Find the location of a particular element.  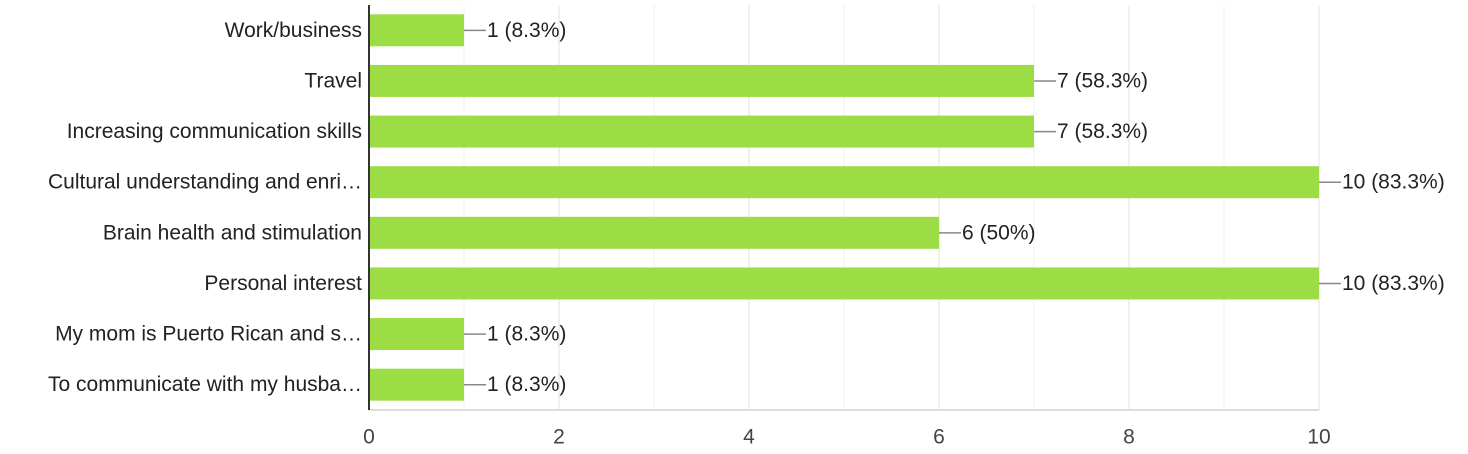

x-tick-label: 4 is located at coordinates (749, 437).